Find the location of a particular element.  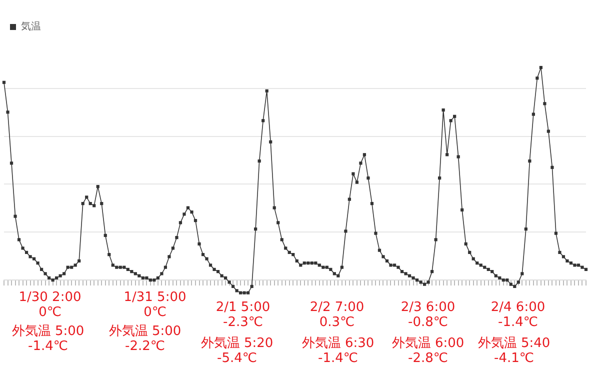

text: 外気温 6:00 -2.8℃ is located at coordinates (428, 351).